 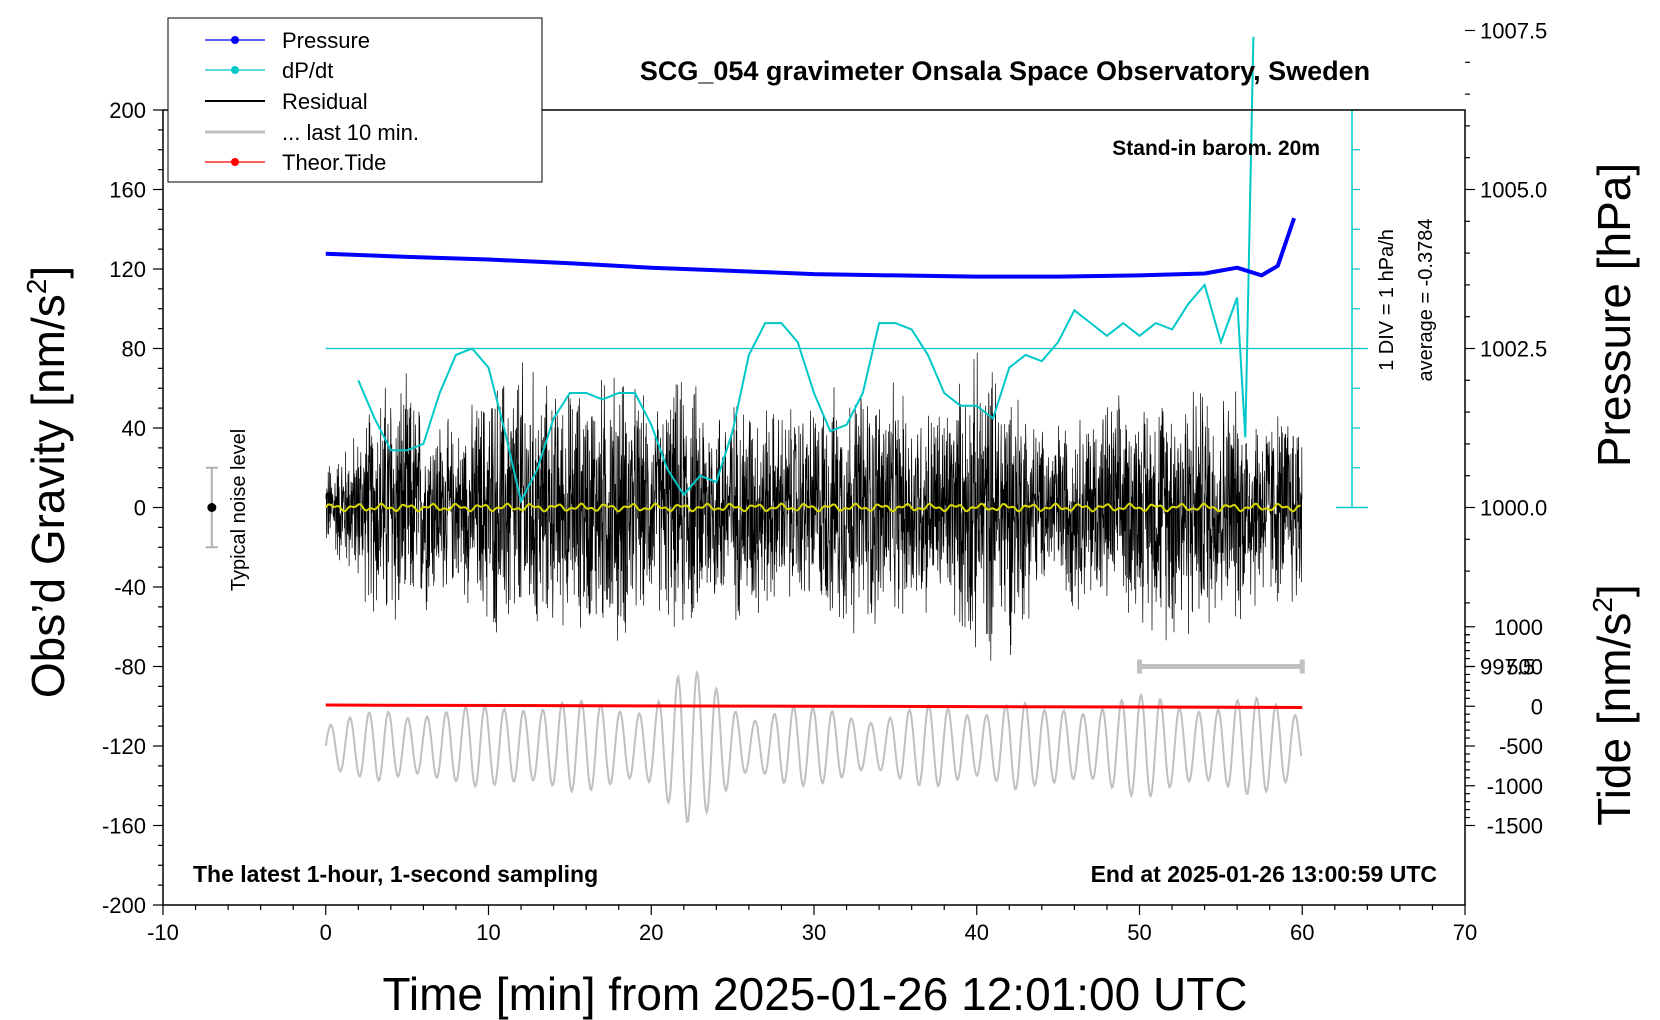 I want to click on residual-smoothed-trace, so click(x=812, y=507).